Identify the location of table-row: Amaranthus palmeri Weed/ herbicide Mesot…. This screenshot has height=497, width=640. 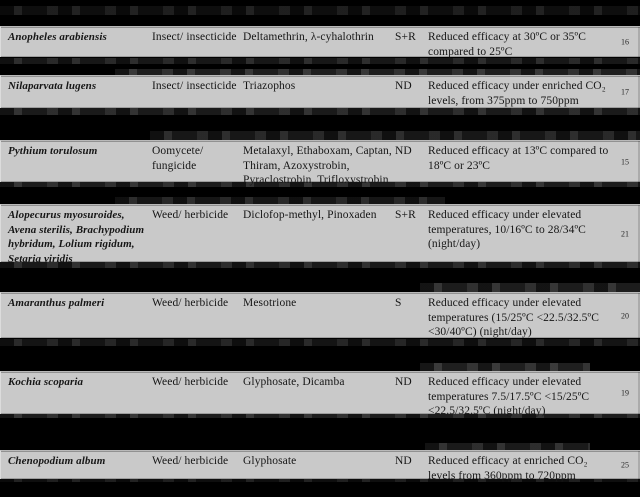
(320, 315).